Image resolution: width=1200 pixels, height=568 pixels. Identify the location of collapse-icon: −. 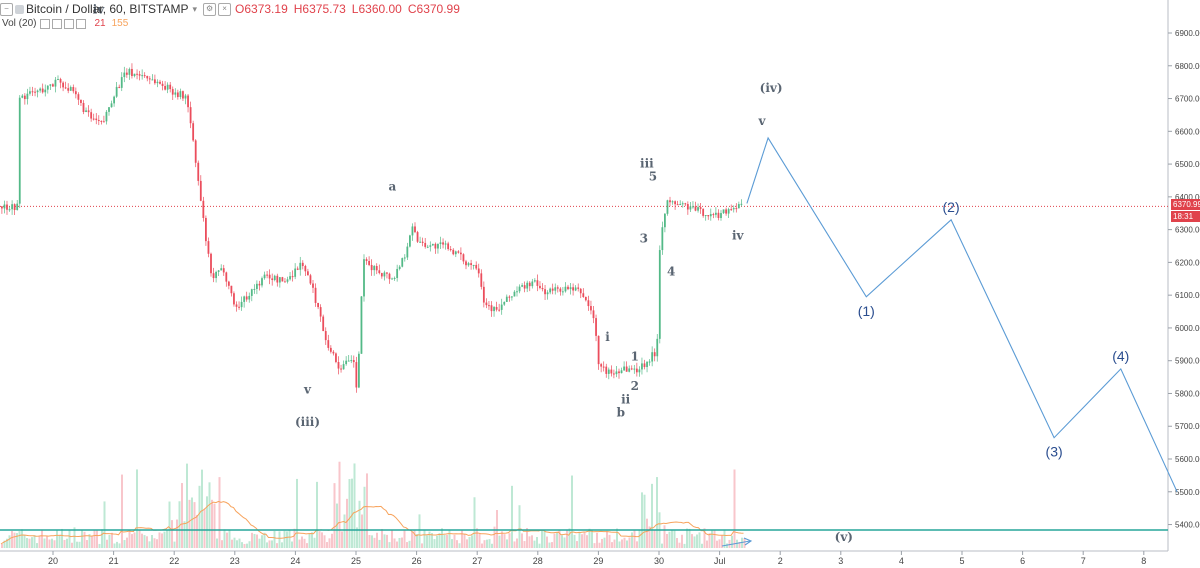
(6, 9).